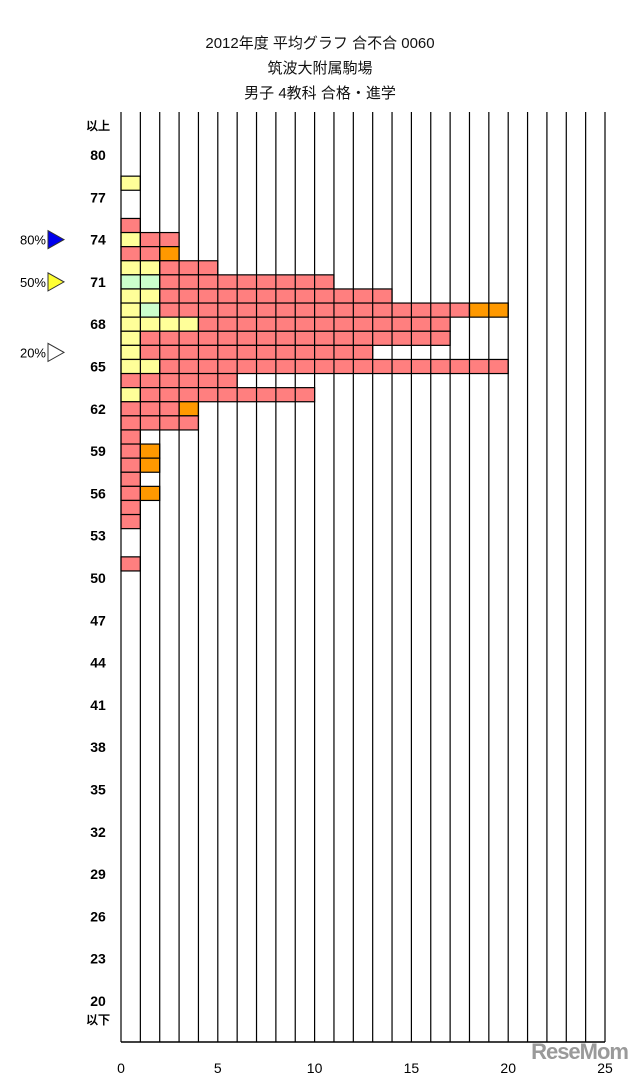 The width and height of the screenshot is (640, 1081). I want to click on bar-segment-59-orange, so click(150, 451).